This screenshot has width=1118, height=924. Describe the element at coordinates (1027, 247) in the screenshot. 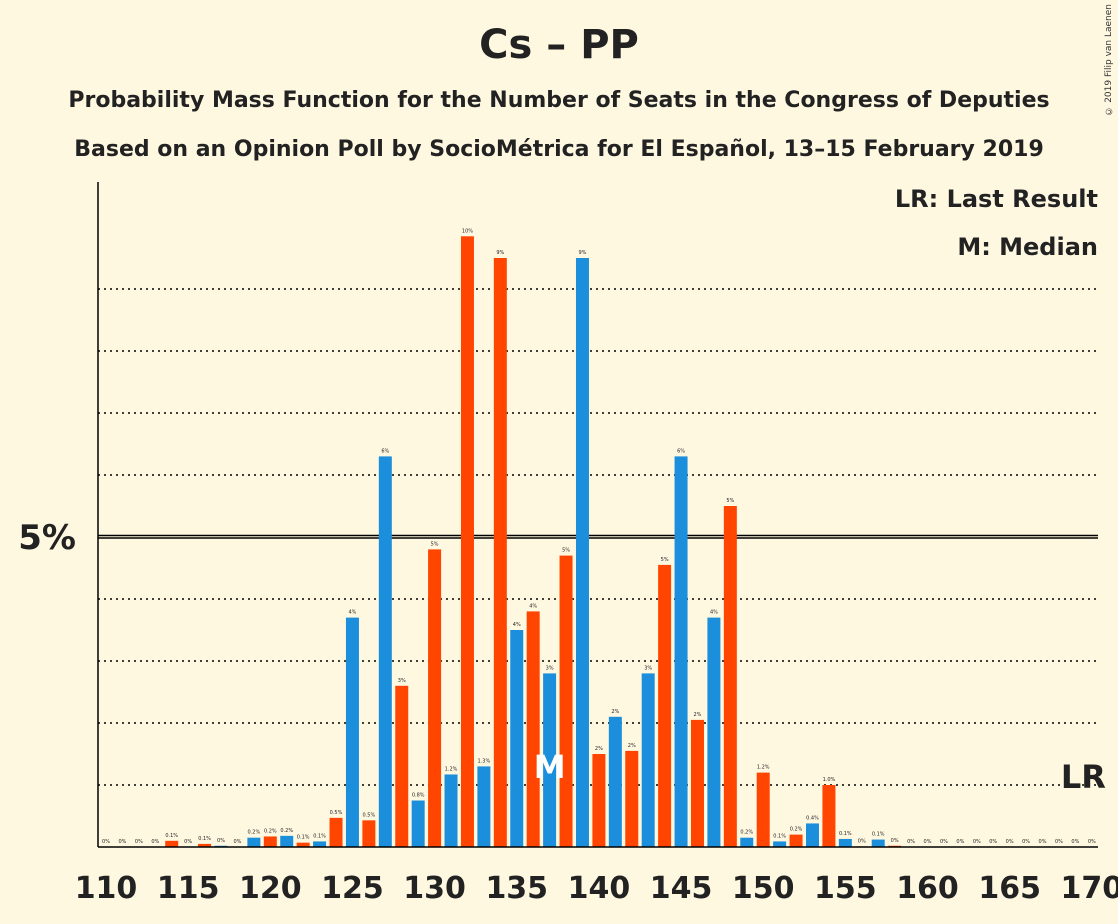

I see `legend-median: M: Median` at that location.